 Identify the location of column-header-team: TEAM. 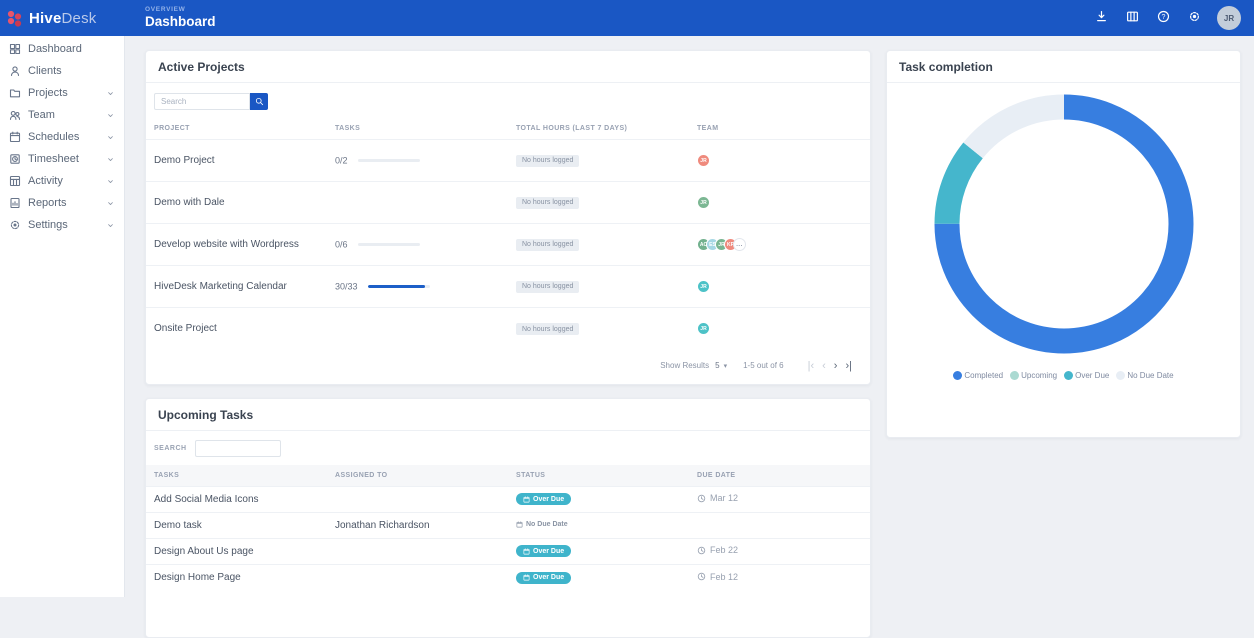
(708, 128).